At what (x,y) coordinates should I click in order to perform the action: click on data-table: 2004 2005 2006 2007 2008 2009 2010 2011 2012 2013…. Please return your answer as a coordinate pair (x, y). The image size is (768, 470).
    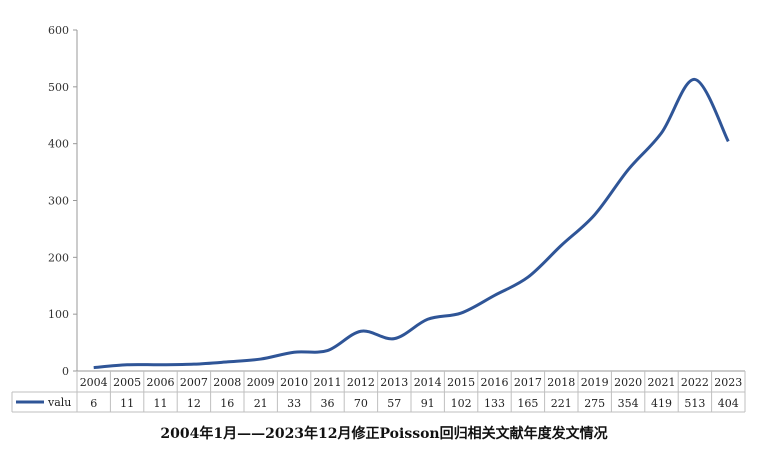
    Looking at the image, I should click on (378, 392).